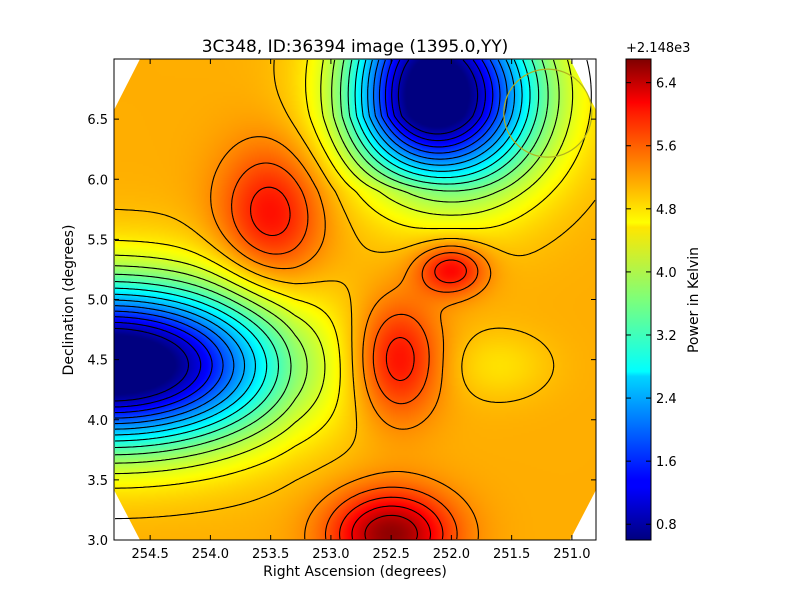 This screenshot has width=800, height=600. Describe the element at coordinates (97, 421) in the screenshot. I see `y-tick-label: 4.0` at that location.